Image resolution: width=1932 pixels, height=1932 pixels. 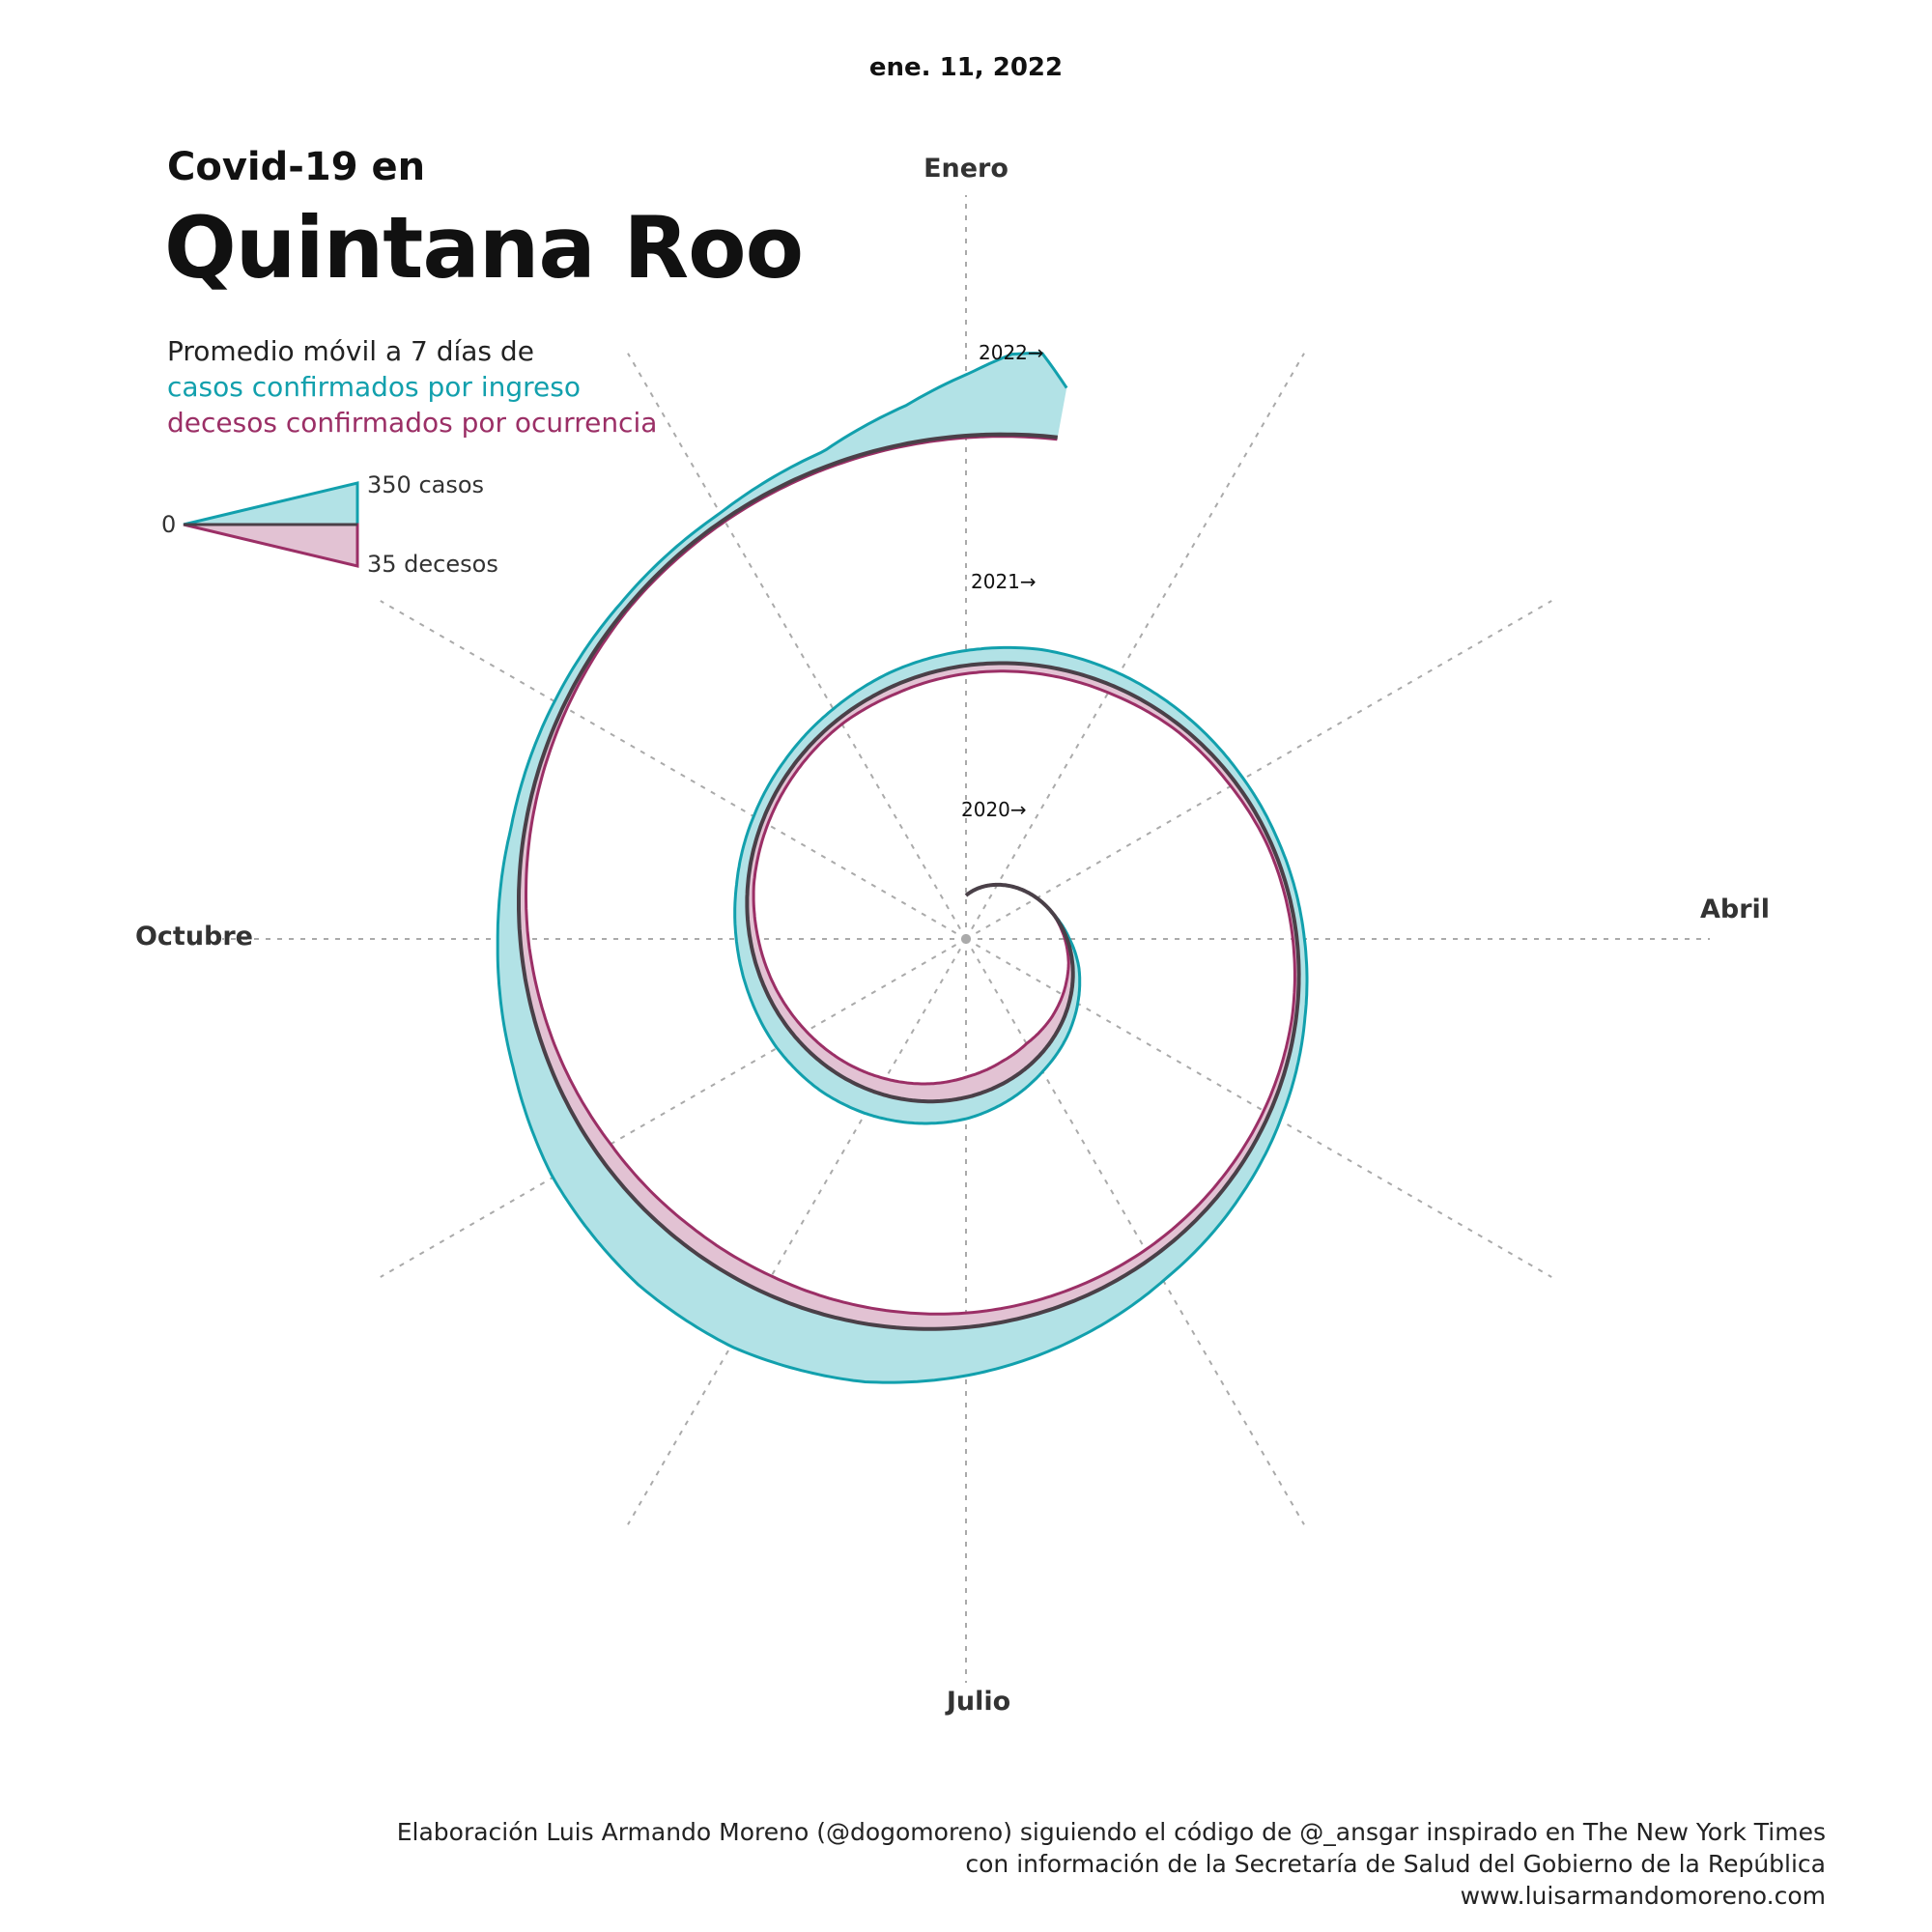 I want to click on month-label-october: Octubre, so click(x=194, y=937).